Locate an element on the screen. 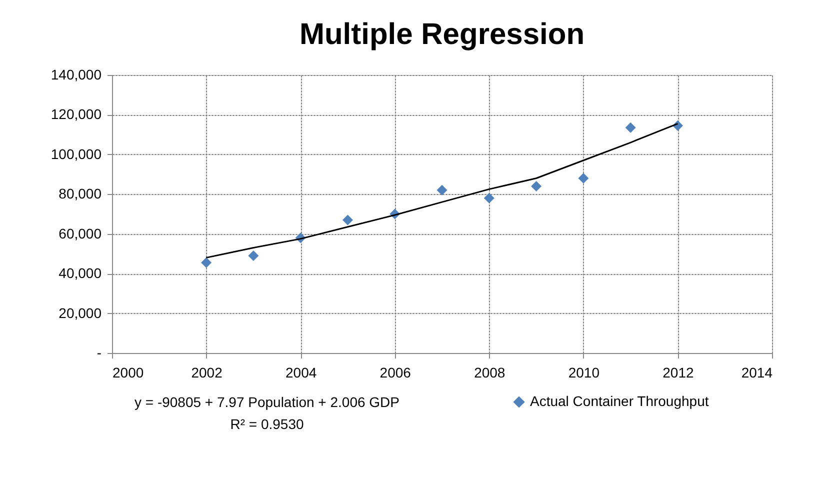 The height and width of the screenshot is (497, 827). y-tick-label: 40,000 is located at coordinates (80, 273).